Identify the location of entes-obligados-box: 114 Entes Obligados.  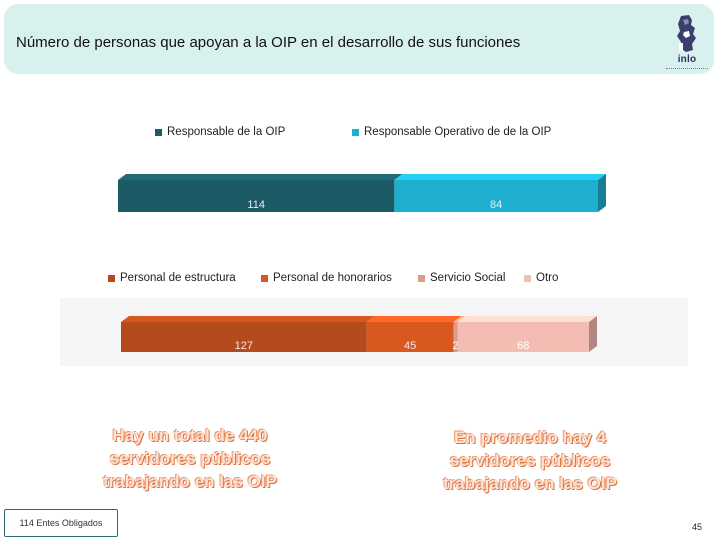
(61, 523).